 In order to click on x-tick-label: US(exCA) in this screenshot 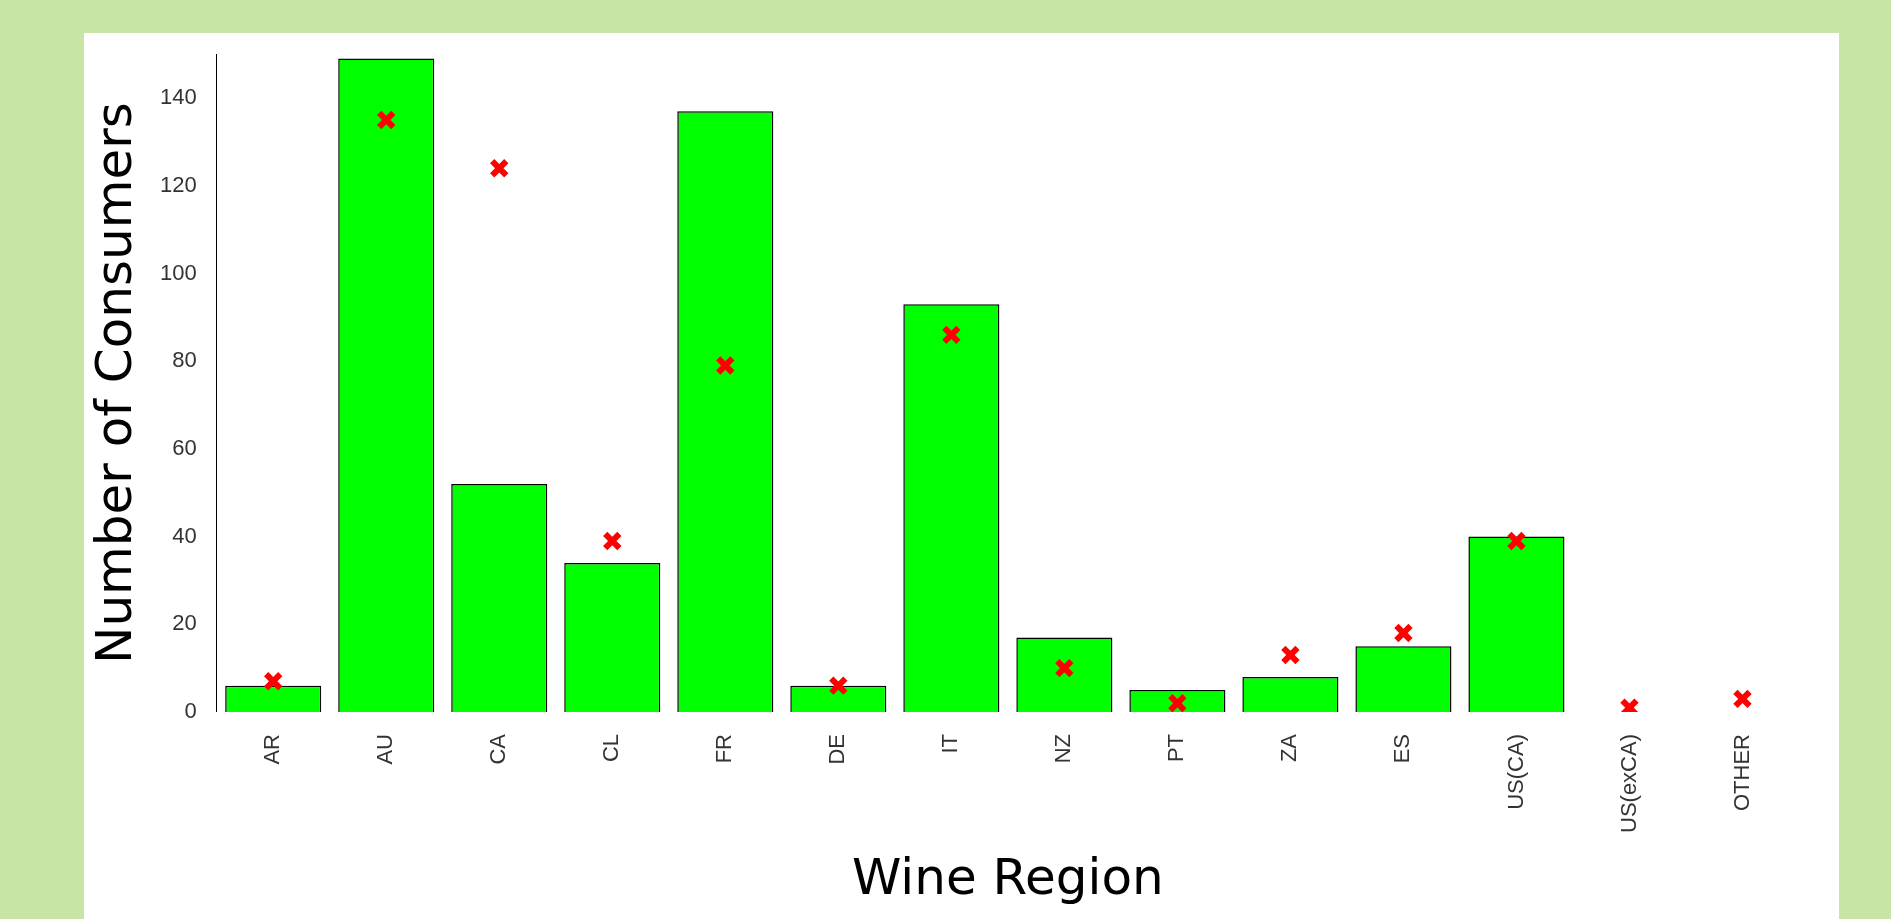, I will do `click(1628, 783)`.